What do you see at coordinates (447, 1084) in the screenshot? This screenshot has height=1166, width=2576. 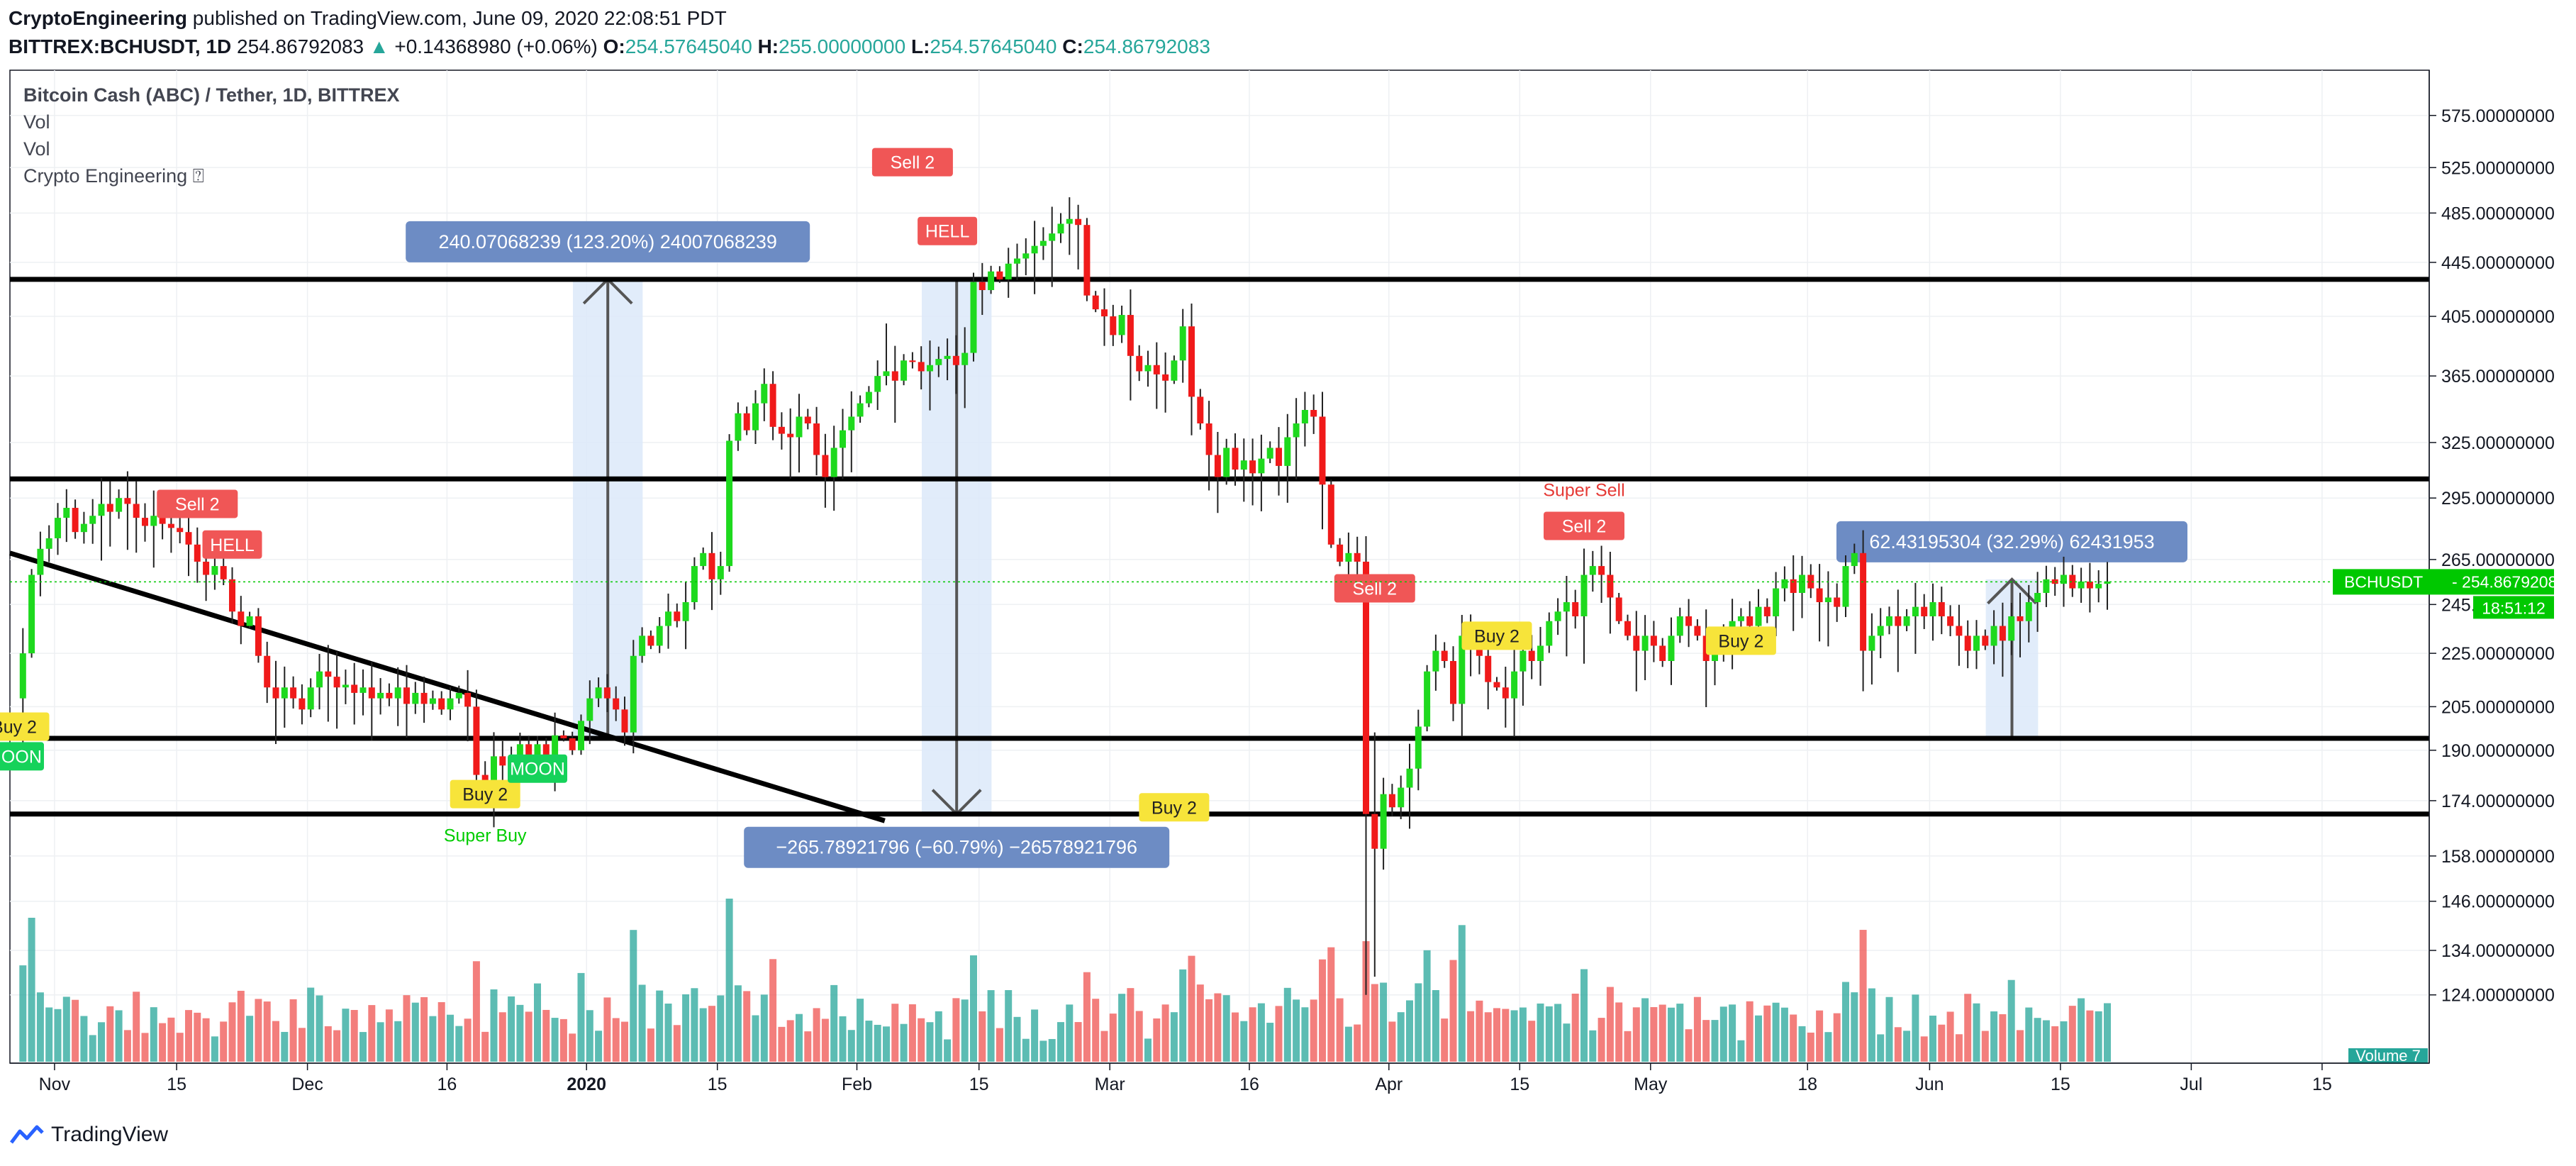 I see `x-tick-label: 16` at bounding box center [447, 1084].